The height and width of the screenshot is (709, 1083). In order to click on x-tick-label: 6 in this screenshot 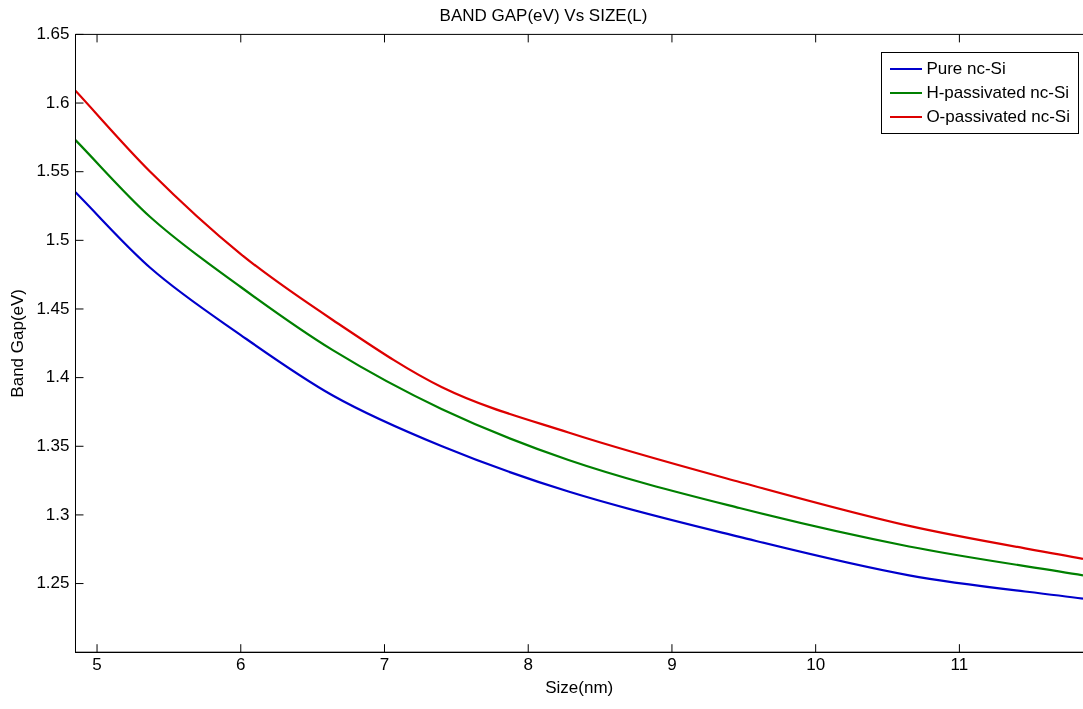, I will do `click(241, 665)`.